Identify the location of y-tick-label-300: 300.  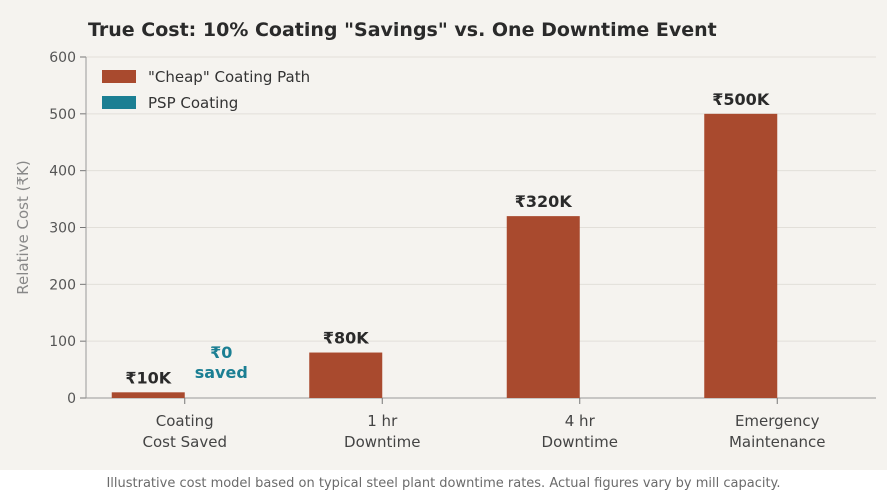
(62, 229).